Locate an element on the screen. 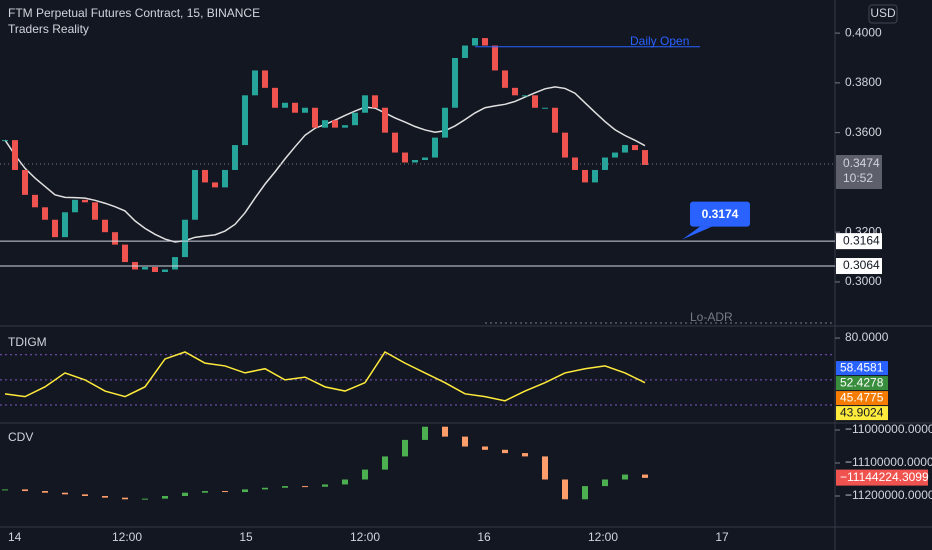  x-tick-label: 15 is located at coordinates (246, 537).